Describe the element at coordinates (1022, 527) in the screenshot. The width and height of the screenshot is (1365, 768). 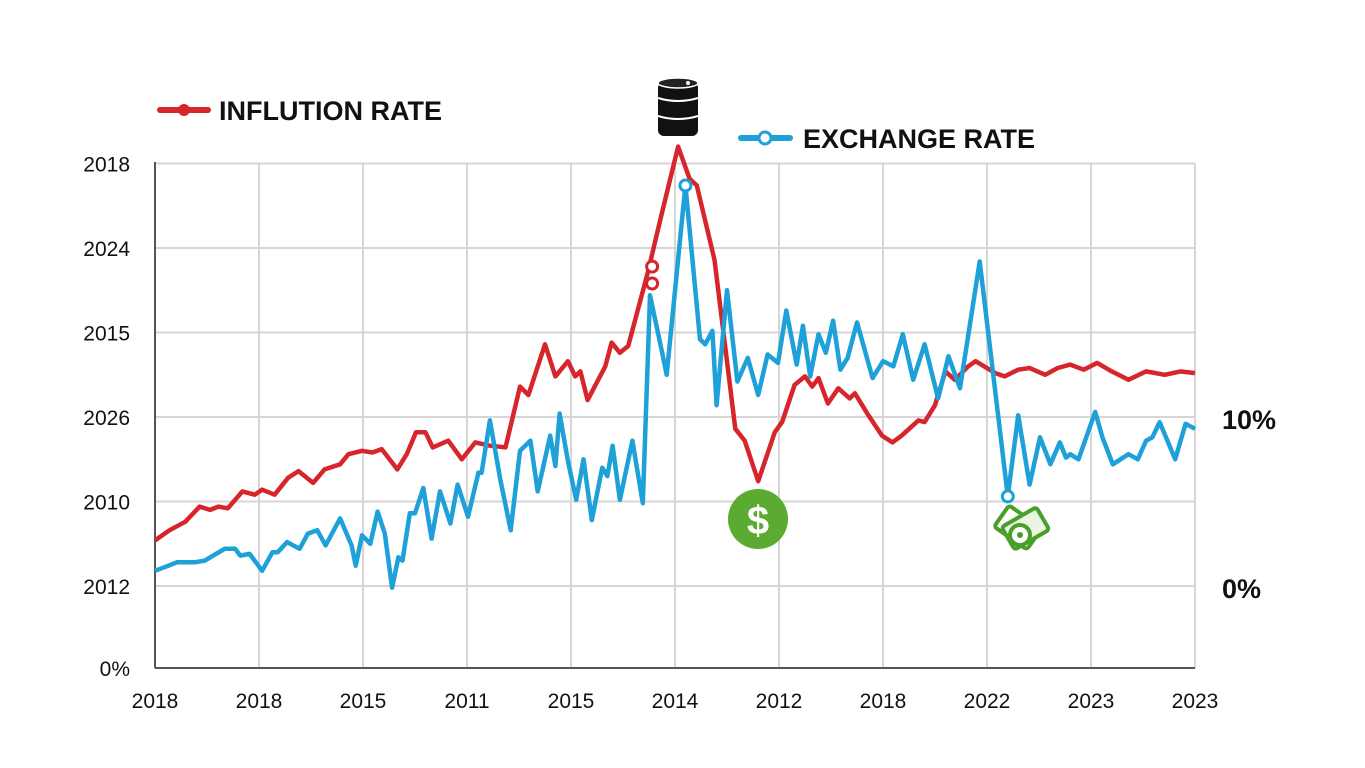
I see `money-bills-icon` at that location.